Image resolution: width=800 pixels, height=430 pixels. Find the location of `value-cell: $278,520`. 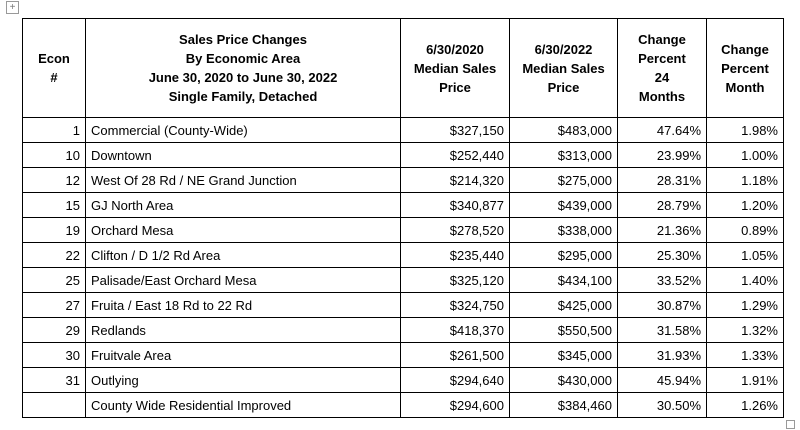

value-cell: $278,520 is located at coordinates (455, 230).